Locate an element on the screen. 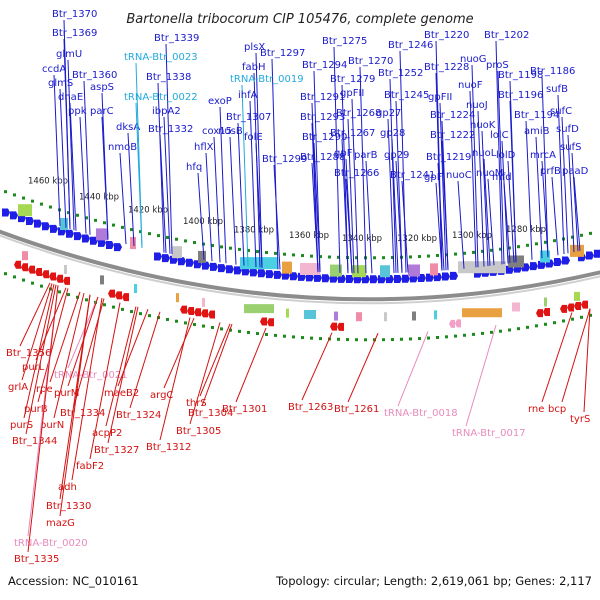 The height and width of the screenshot is (600, 600). forward-gene-label: ppk is located at coordinates (77, 111).